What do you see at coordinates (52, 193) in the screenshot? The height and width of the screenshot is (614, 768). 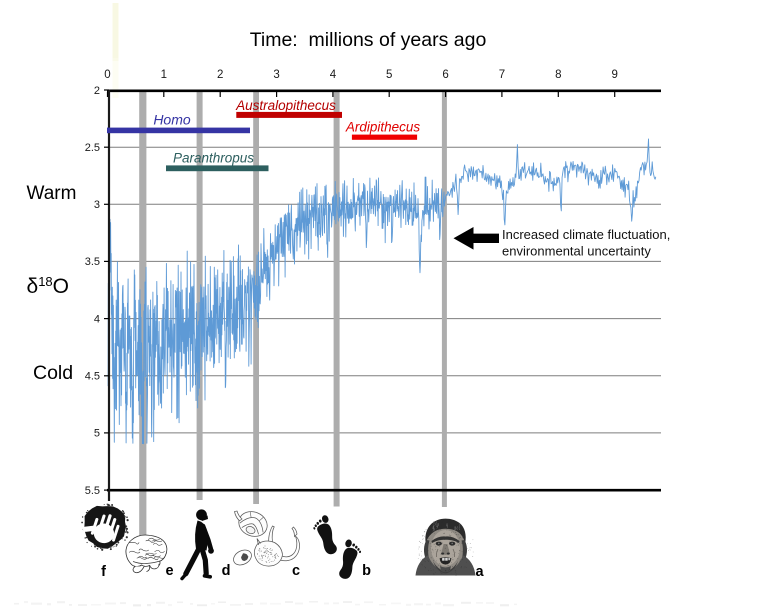 I see `svg-text: Warm` at bounding box center [52, 193].